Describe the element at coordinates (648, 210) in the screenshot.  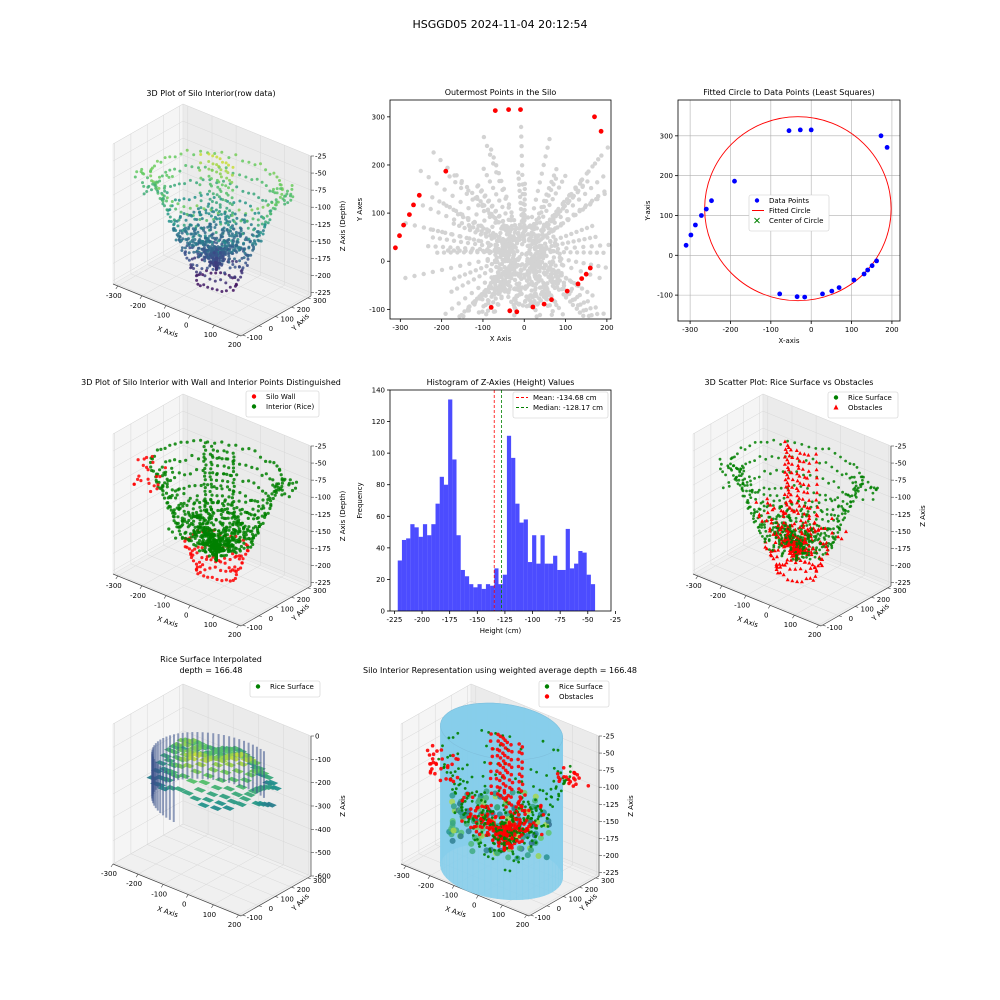
I see `y-axis-label: Y-axis` at that location.